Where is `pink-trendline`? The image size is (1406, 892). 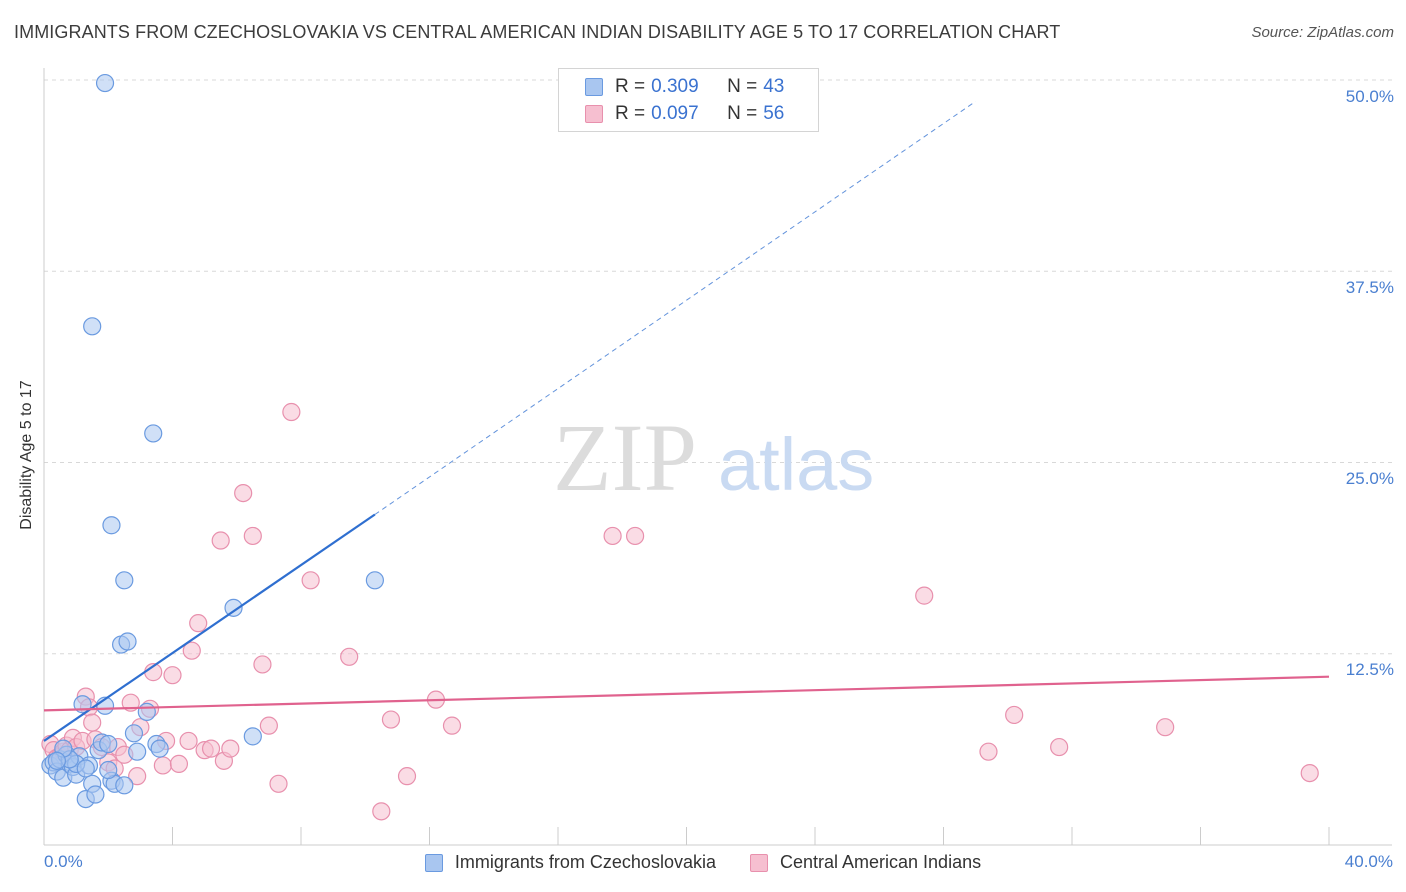 pink-trendline is located at coordinates (686, 693).